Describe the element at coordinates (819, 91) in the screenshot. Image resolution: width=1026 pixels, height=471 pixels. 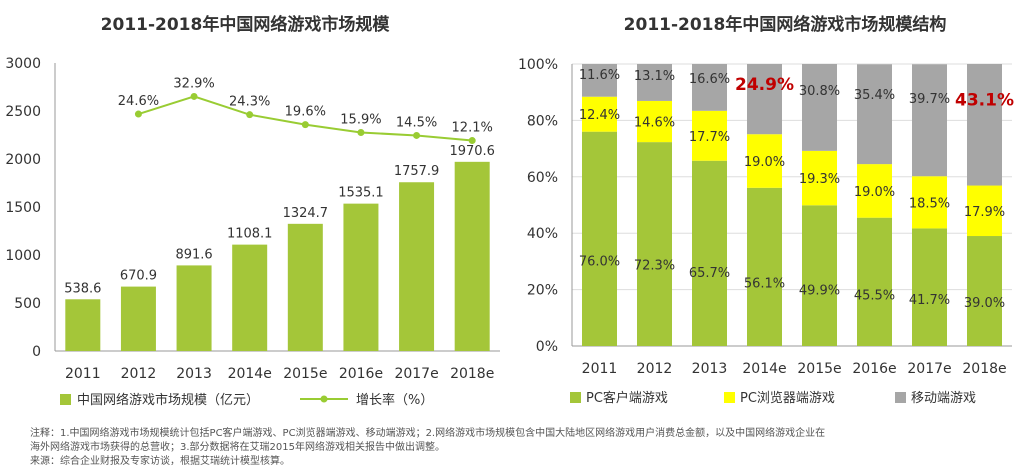
I see `segment-value-label: 30.8%` at that location.